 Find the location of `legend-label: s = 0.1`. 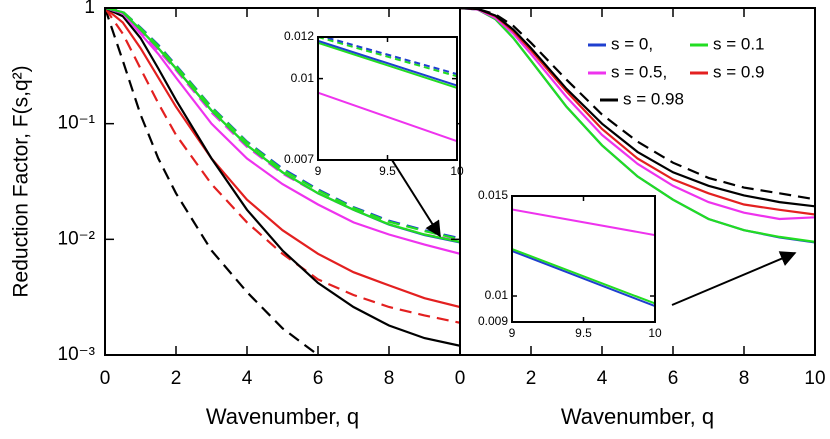

legend-label: s = 0.1 is located at coordinates (739, 43).